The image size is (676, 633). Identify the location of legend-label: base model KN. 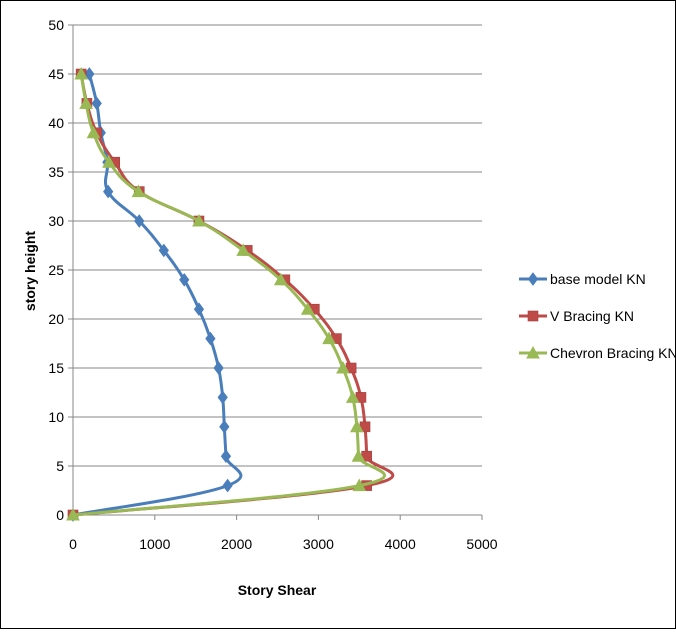
(598, 279).